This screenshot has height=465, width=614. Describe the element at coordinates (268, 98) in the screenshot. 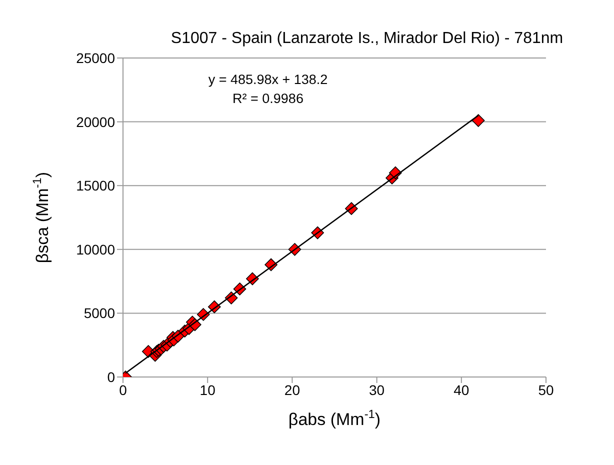

I see `annotation: R² = 0.9986` at that location.